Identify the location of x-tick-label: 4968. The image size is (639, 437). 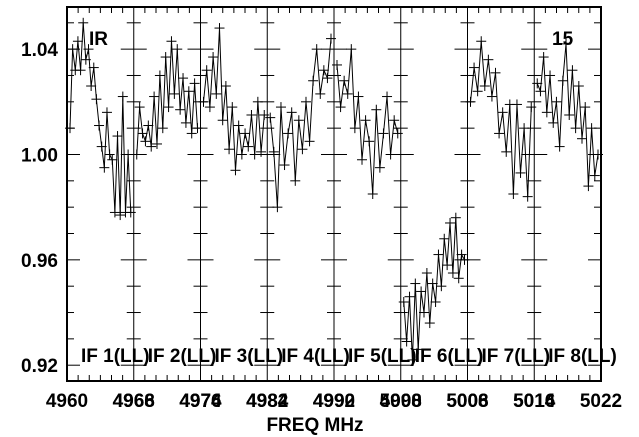
(134, 401).